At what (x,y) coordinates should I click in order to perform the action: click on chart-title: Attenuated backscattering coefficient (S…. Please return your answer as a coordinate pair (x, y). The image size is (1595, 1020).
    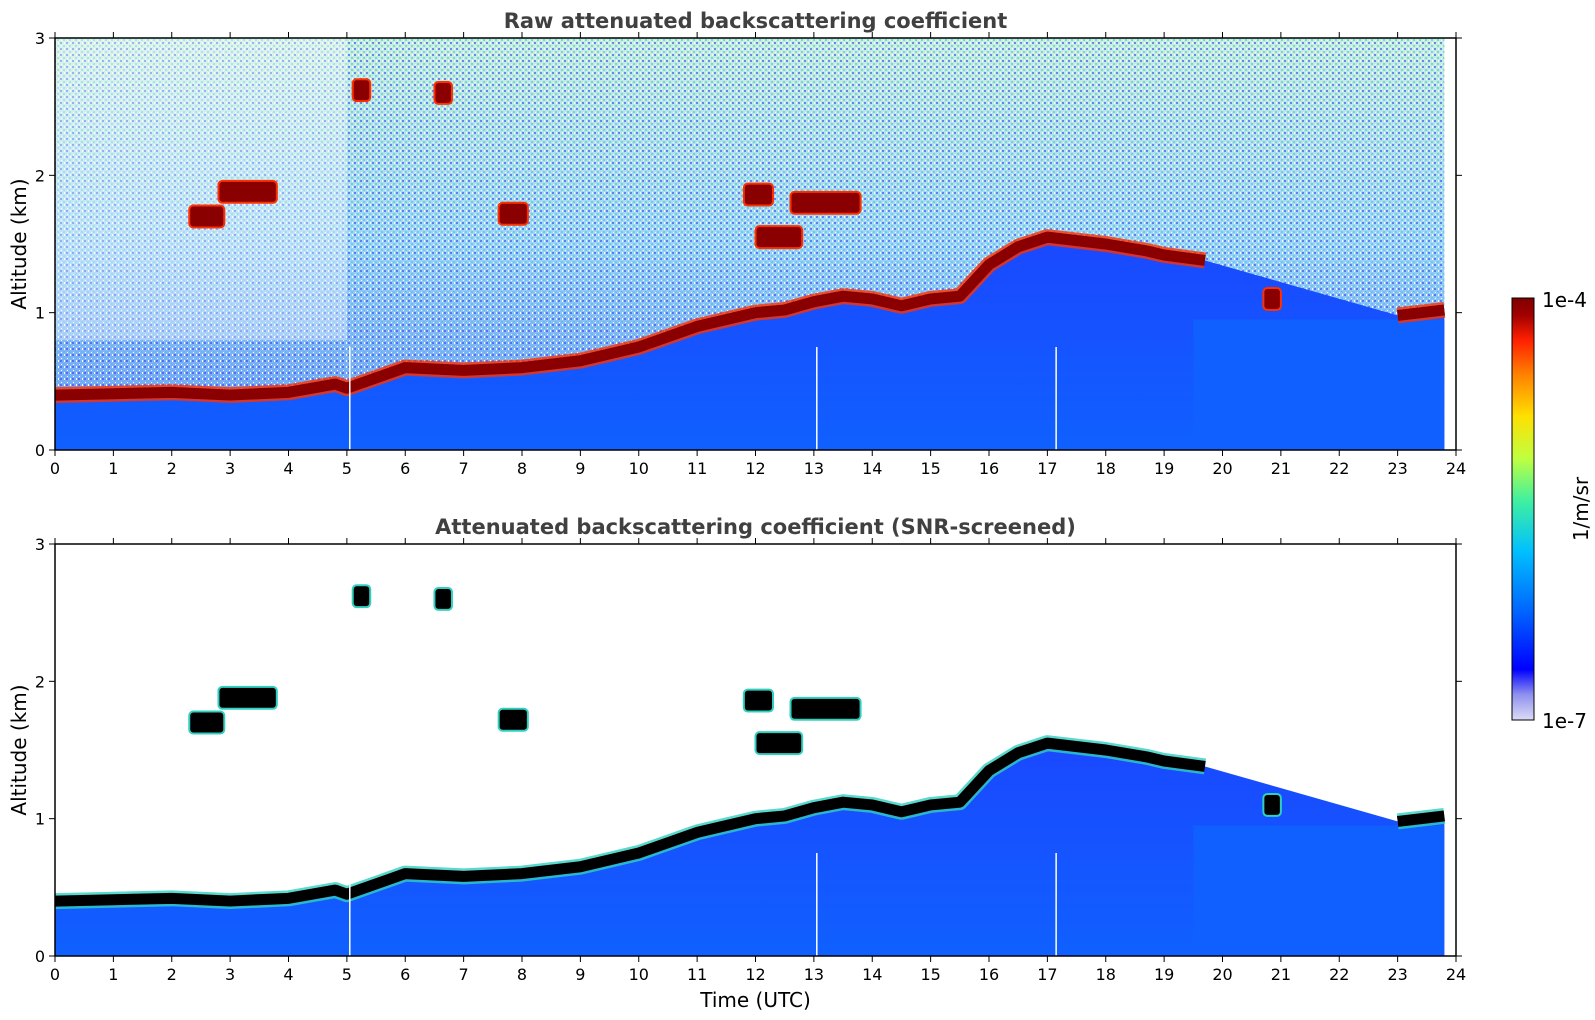
    Looking at the image, I should click on (755, 527).